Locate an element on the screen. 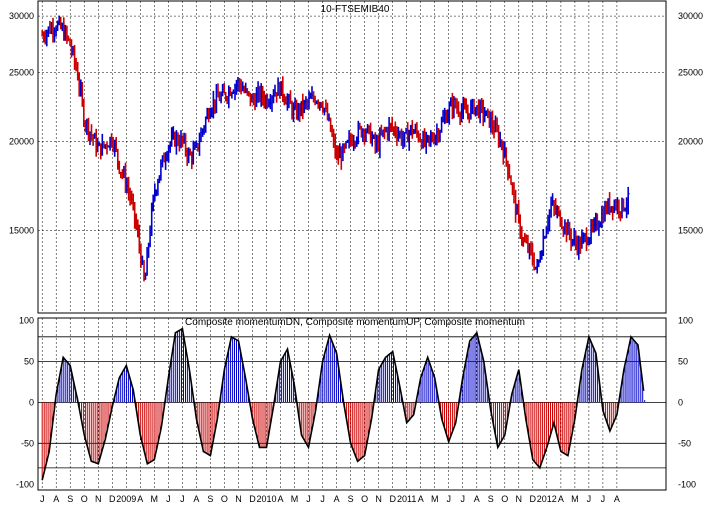 This screenshot has width=709, height=506. y-tick-label-left: 25000 is located at coordinates (21, 73).